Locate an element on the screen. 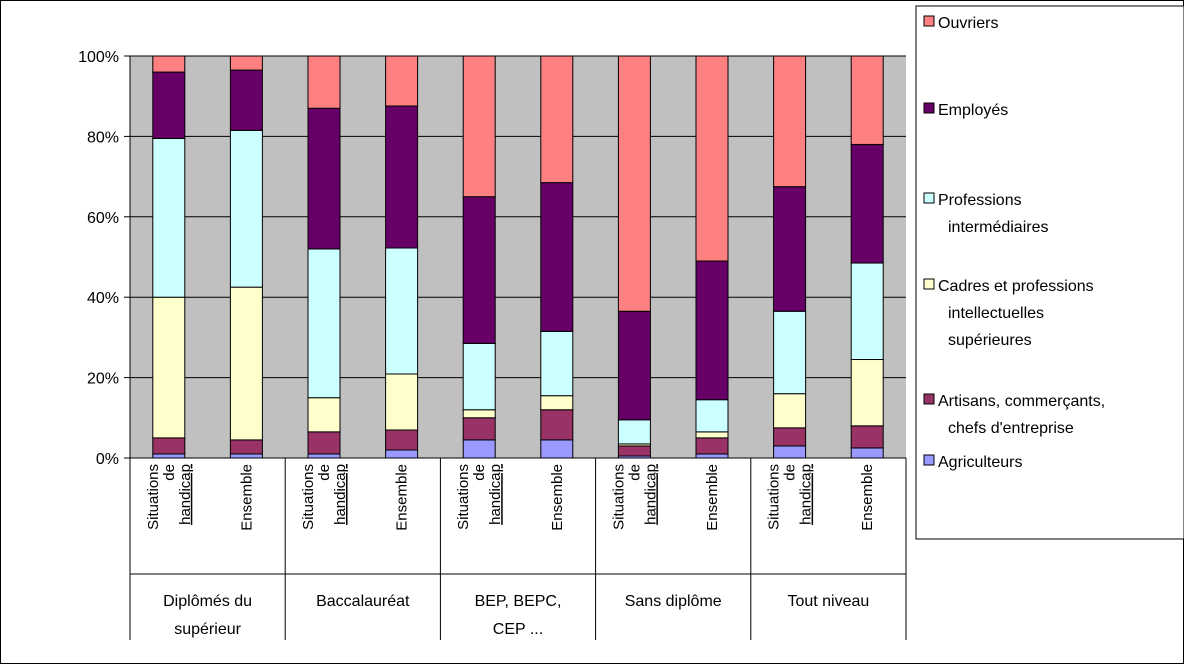 The width and height of the screenshot is (1184, 669). group-label: Baccalauréat is located at coordinates (363, 601).